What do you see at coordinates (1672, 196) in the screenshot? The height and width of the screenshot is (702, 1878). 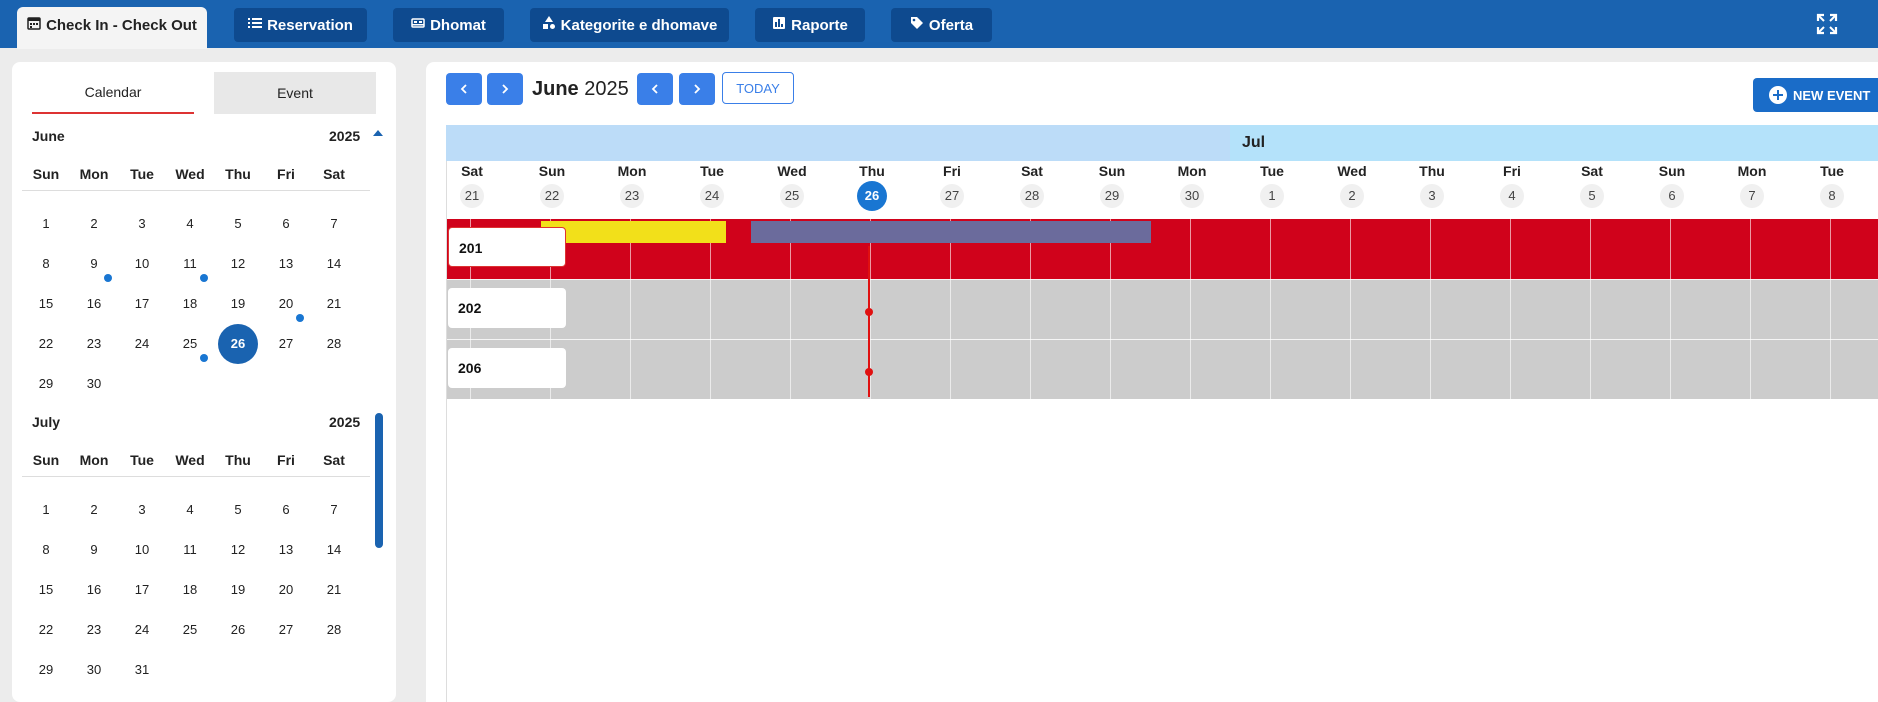 I see `date-badge: 6` at bounding box center [1672, 196].